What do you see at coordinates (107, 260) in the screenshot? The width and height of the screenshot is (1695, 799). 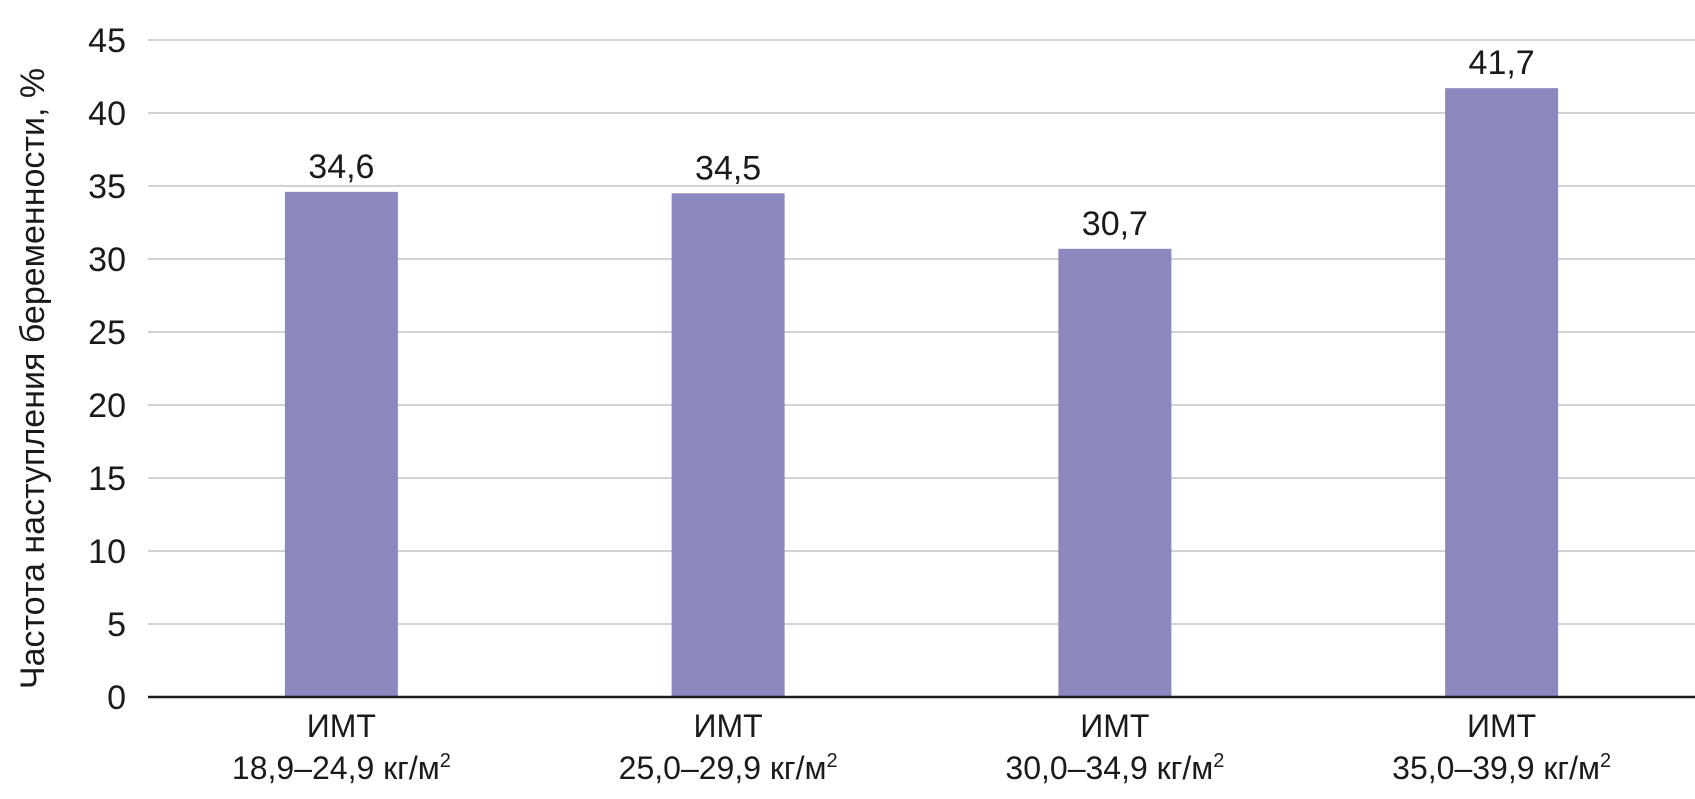 I see `y-tick-label: 30` at bounding box center [107, 260].